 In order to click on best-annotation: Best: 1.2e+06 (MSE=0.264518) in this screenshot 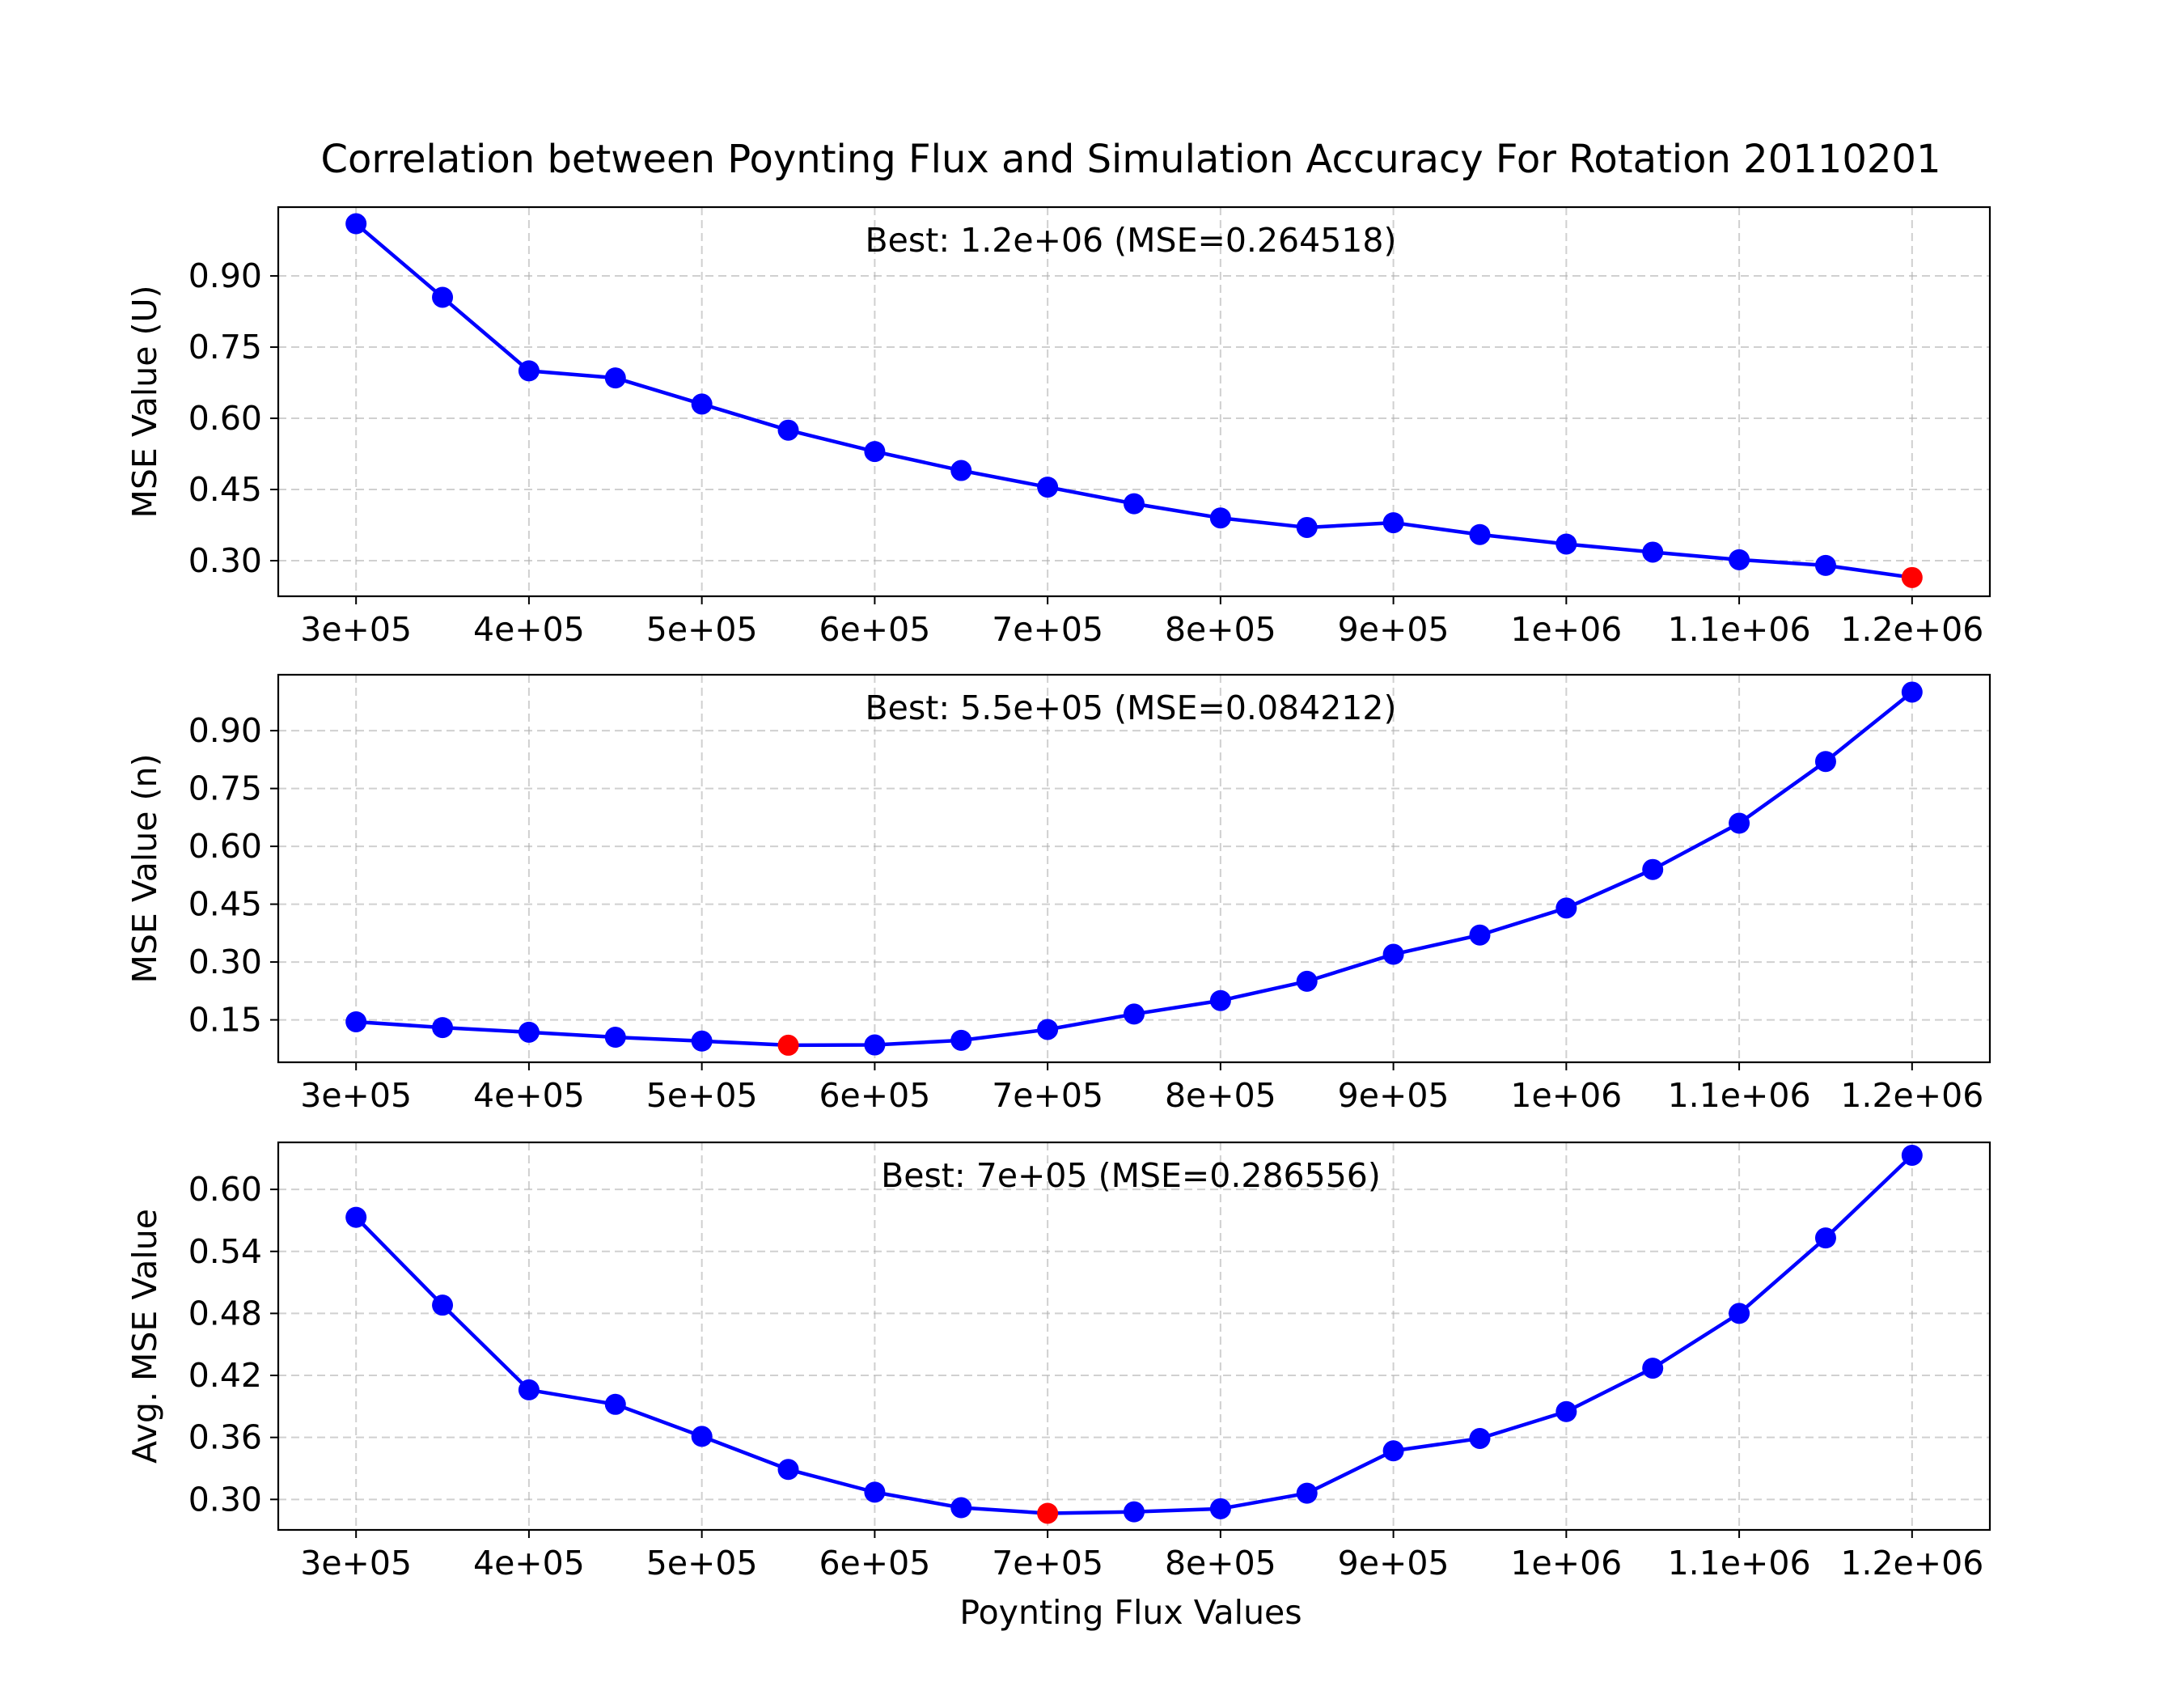, I will do `click(1132, 241)`.